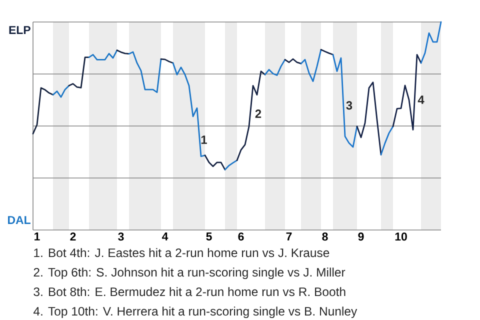  What do you see at coordinates (204, 140) in the screenshot?
I see `annotation: 1` at bounding box center [204, 140].